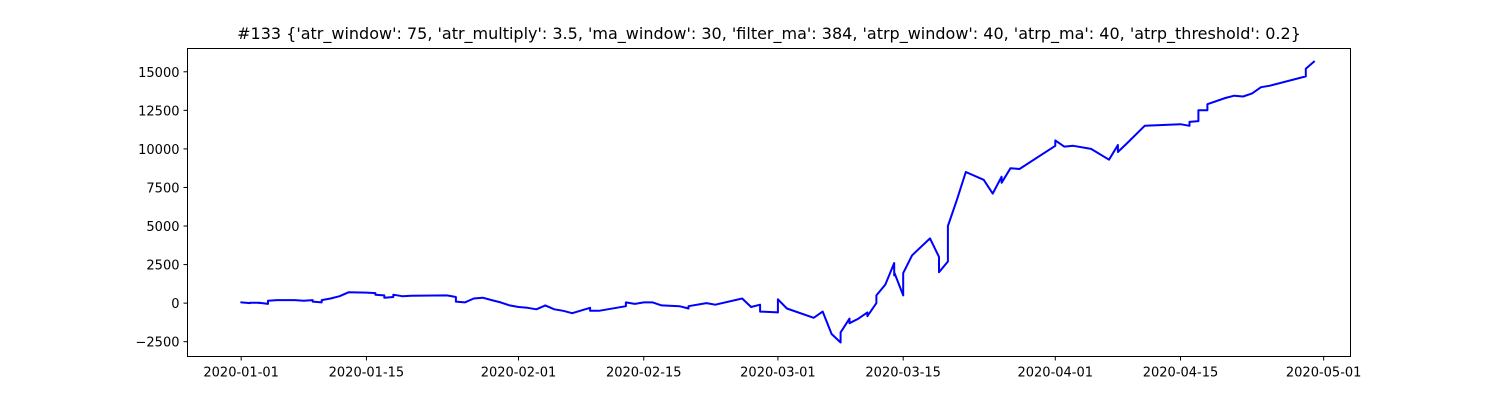  Describe the element at coordinates (158, 343) in the screenshot. I see `y-tick-label: −2500` at that location.